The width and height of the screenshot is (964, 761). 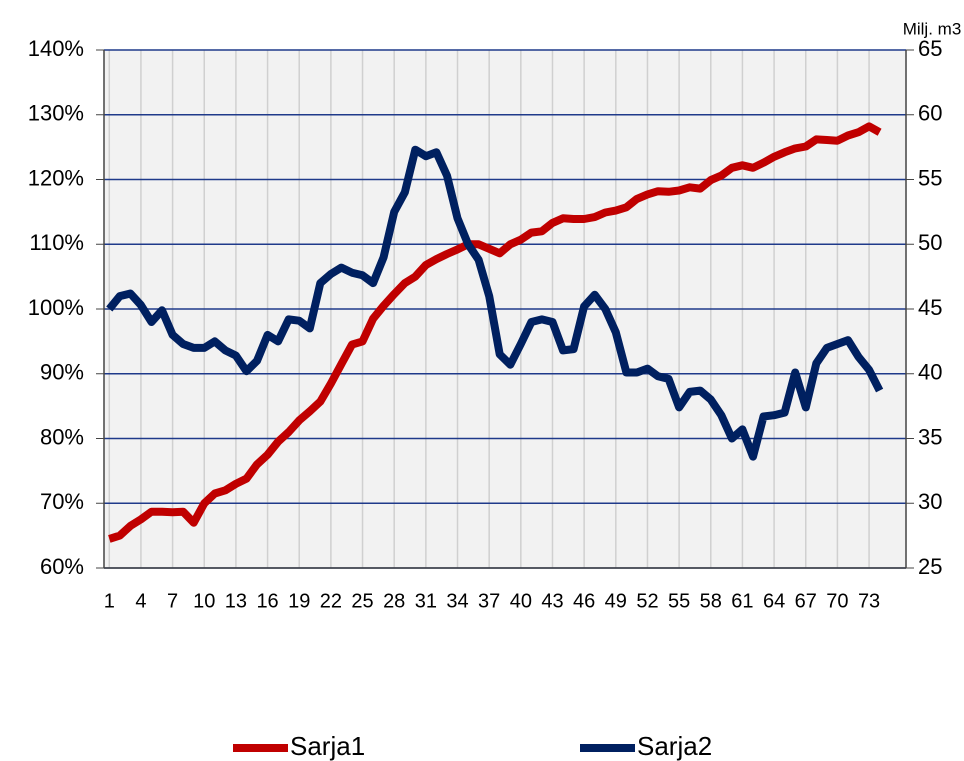 What do you see at coordinates (521, 601) in the screenshot?
I see `x-tick-label: 40` at bounding box center [521, 601].